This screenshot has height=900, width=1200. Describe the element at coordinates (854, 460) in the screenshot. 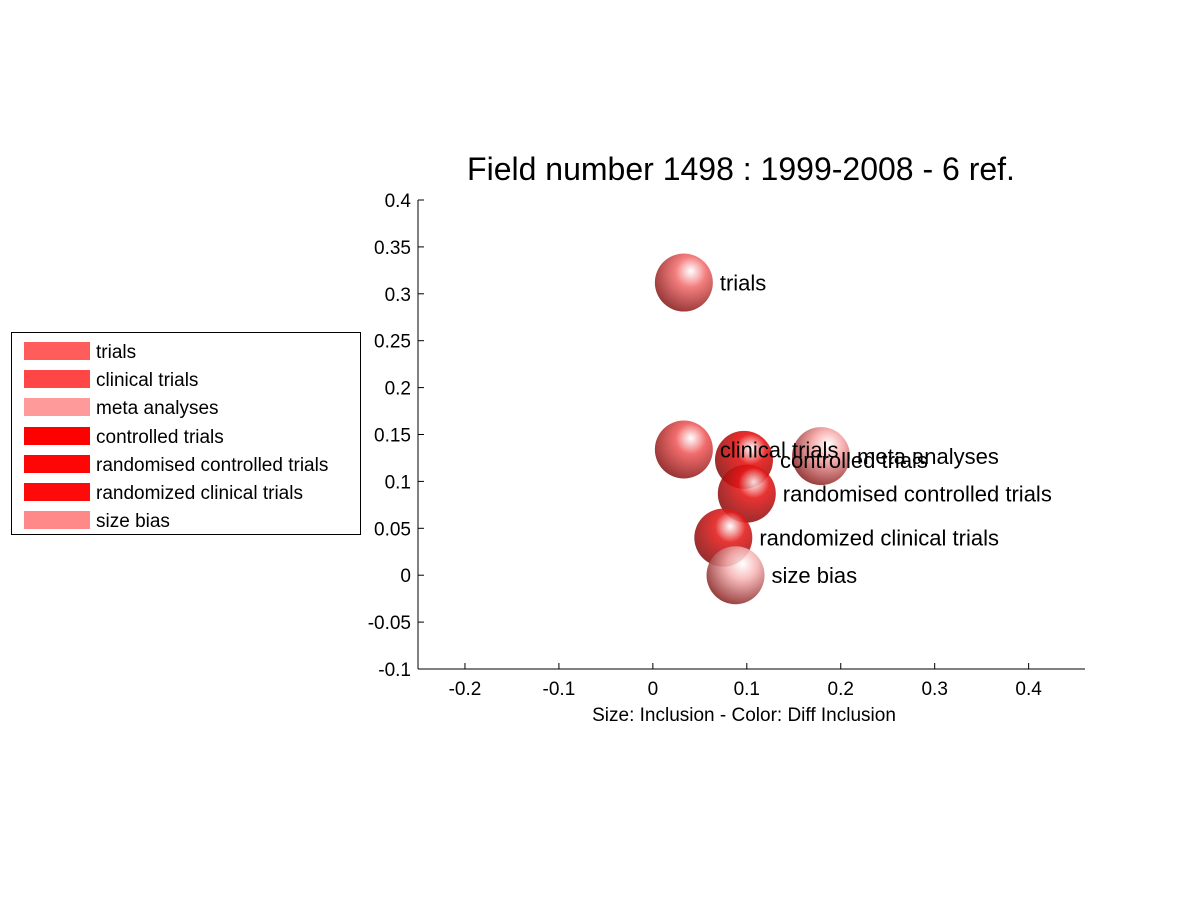

I see `bubble-label: controlled trials` at that location.